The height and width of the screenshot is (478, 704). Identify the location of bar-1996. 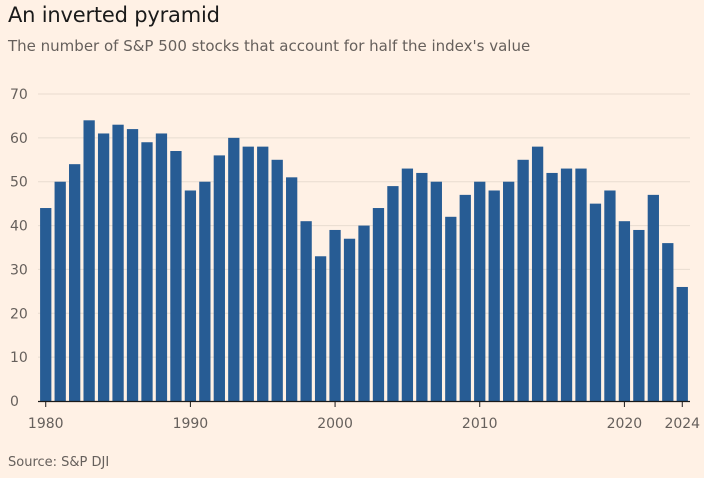
(277, 280).